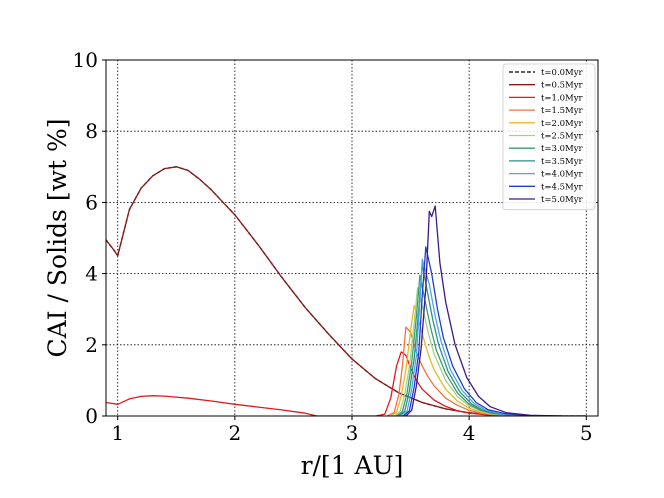 The image size is (664, 498). Describe the element at coordinates (562, 149) in the screenshot. I see `legend-label: t=3.0Myr` at that location.